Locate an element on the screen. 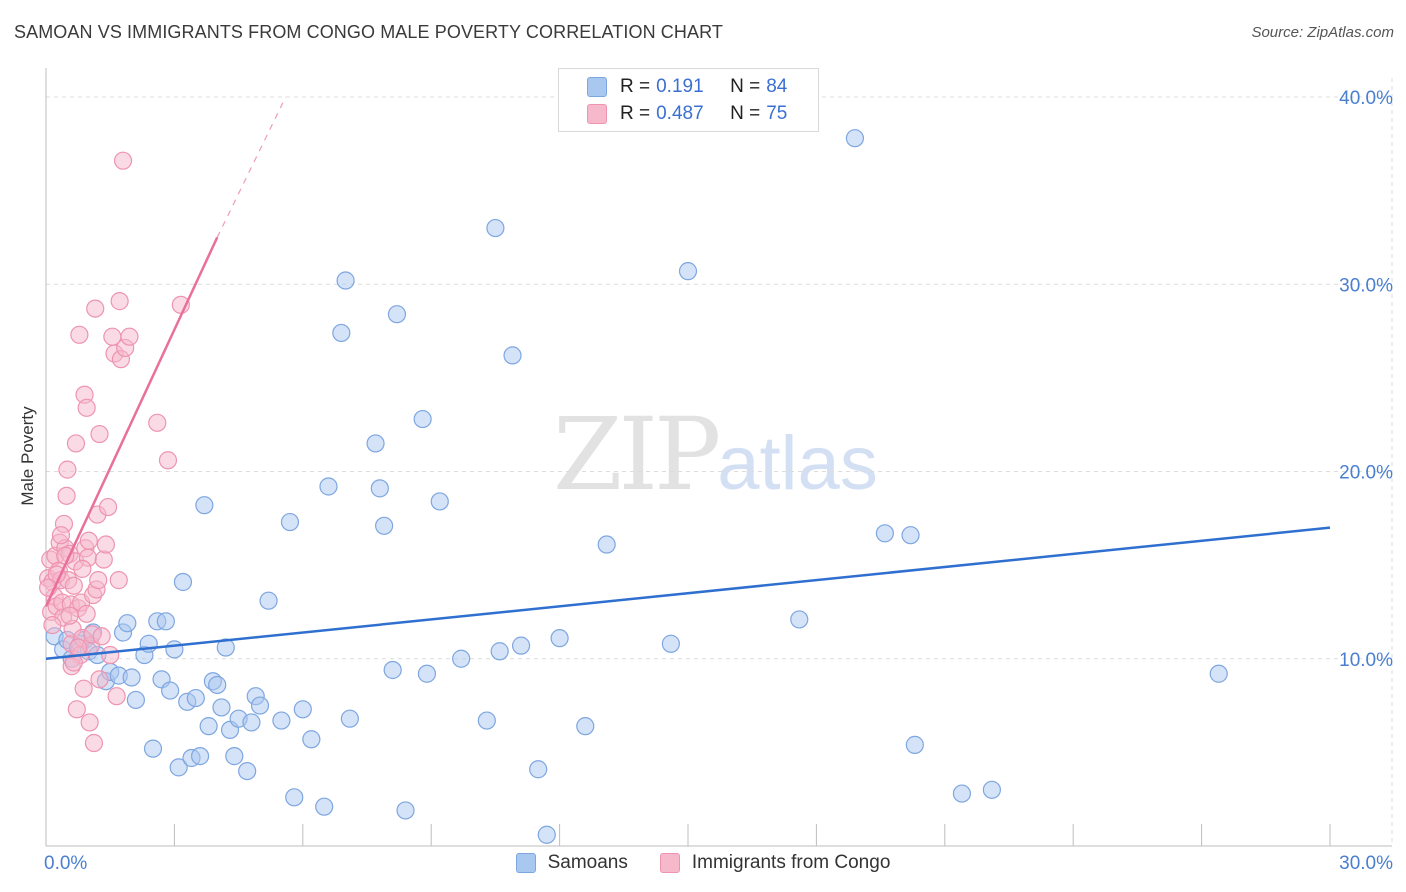  source-label: Source: ZipAtlas.com is located at coordinates (1322, 32).